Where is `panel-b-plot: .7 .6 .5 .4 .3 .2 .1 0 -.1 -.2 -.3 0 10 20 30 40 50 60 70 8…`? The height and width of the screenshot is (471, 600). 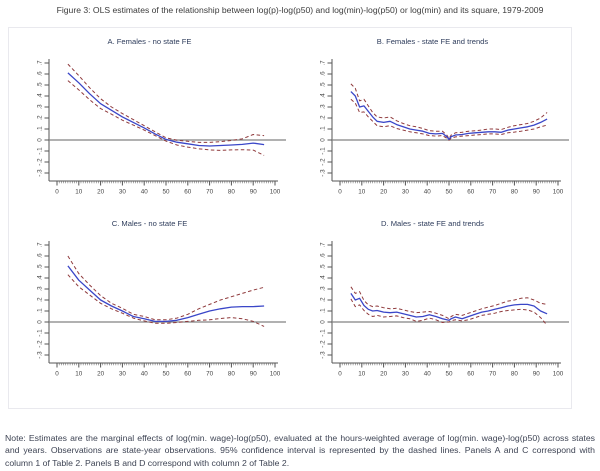 panel-b-plot: .7 .6 .5 .4 .3 .2 .1 0 -.1 -.2 -.3 0 10 20 30 40 50 60 70 8… is located at coordinates (444, 127).